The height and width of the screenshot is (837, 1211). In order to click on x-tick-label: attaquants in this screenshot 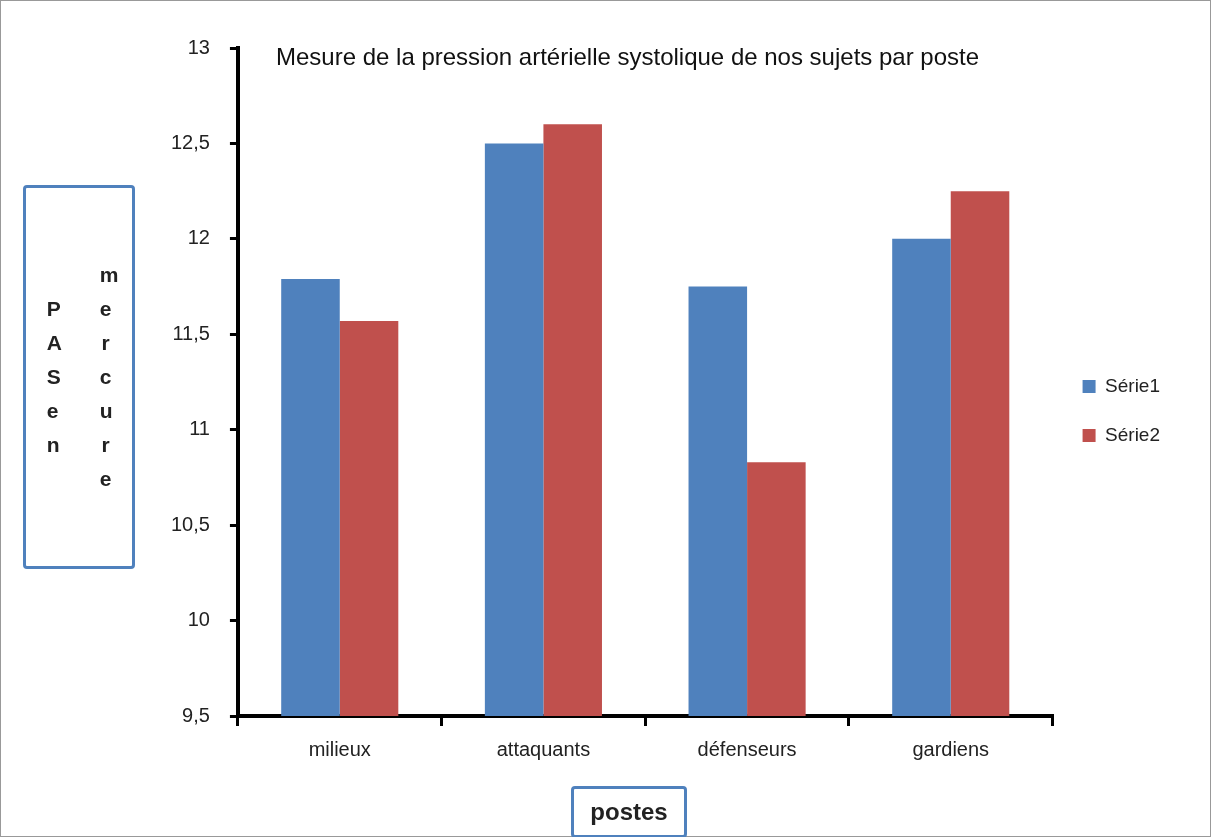, I will do `click(543, 748)`.